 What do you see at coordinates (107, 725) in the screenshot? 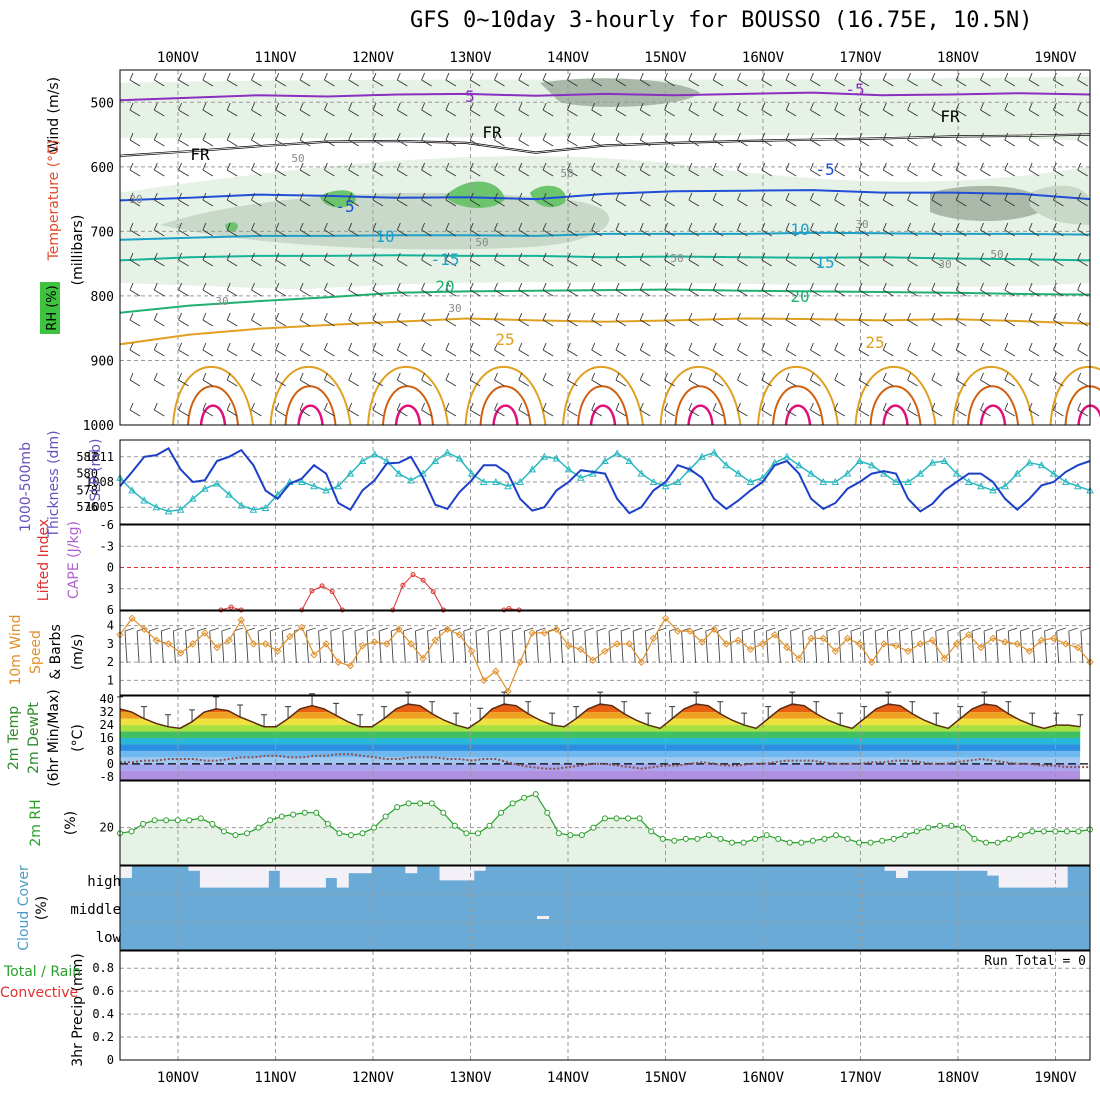
I see `temp-tick-label: 24` at bounding box center [107, 725].